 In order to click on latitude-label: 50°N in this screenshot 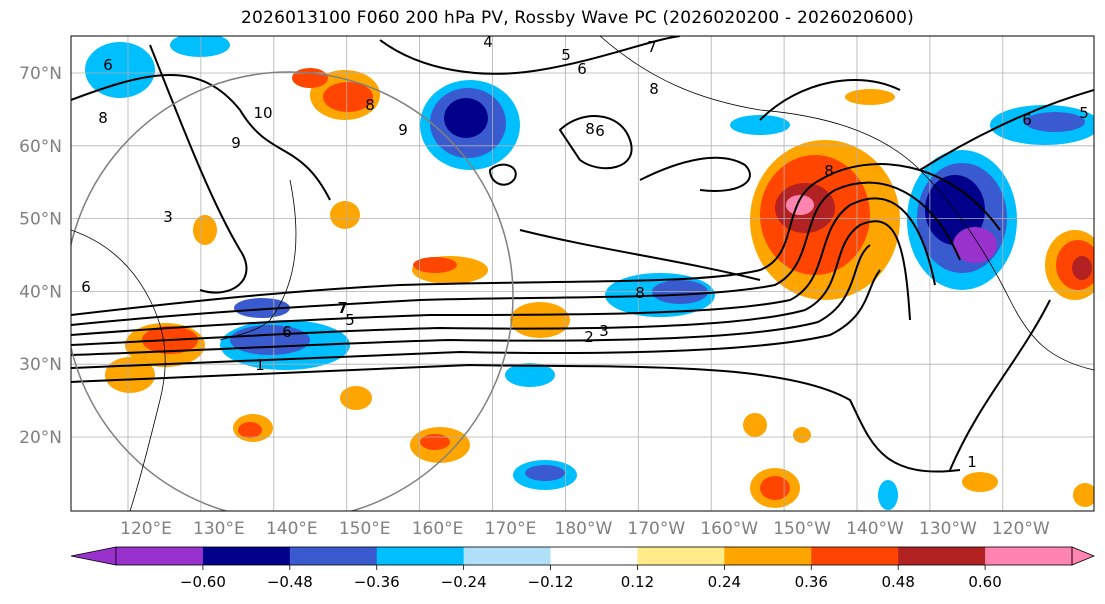, I will do `click(40, 220)`.